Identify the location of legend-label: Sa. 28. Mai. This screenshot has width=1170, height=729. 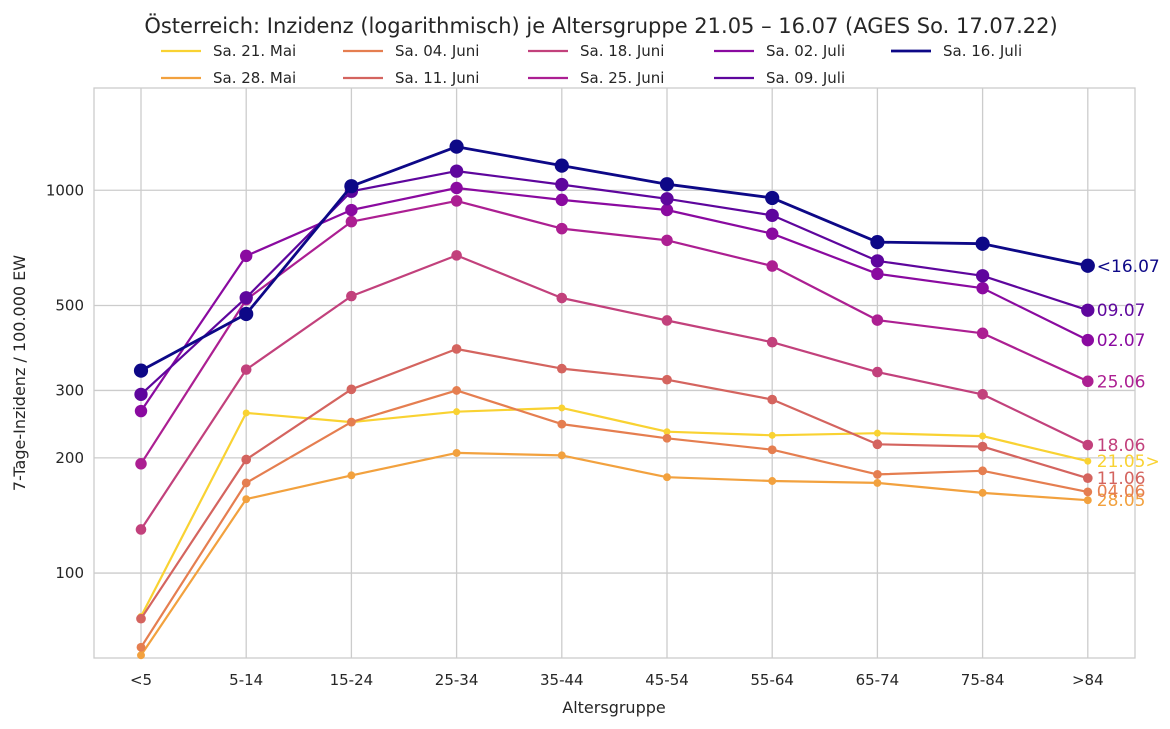
(254, 78).